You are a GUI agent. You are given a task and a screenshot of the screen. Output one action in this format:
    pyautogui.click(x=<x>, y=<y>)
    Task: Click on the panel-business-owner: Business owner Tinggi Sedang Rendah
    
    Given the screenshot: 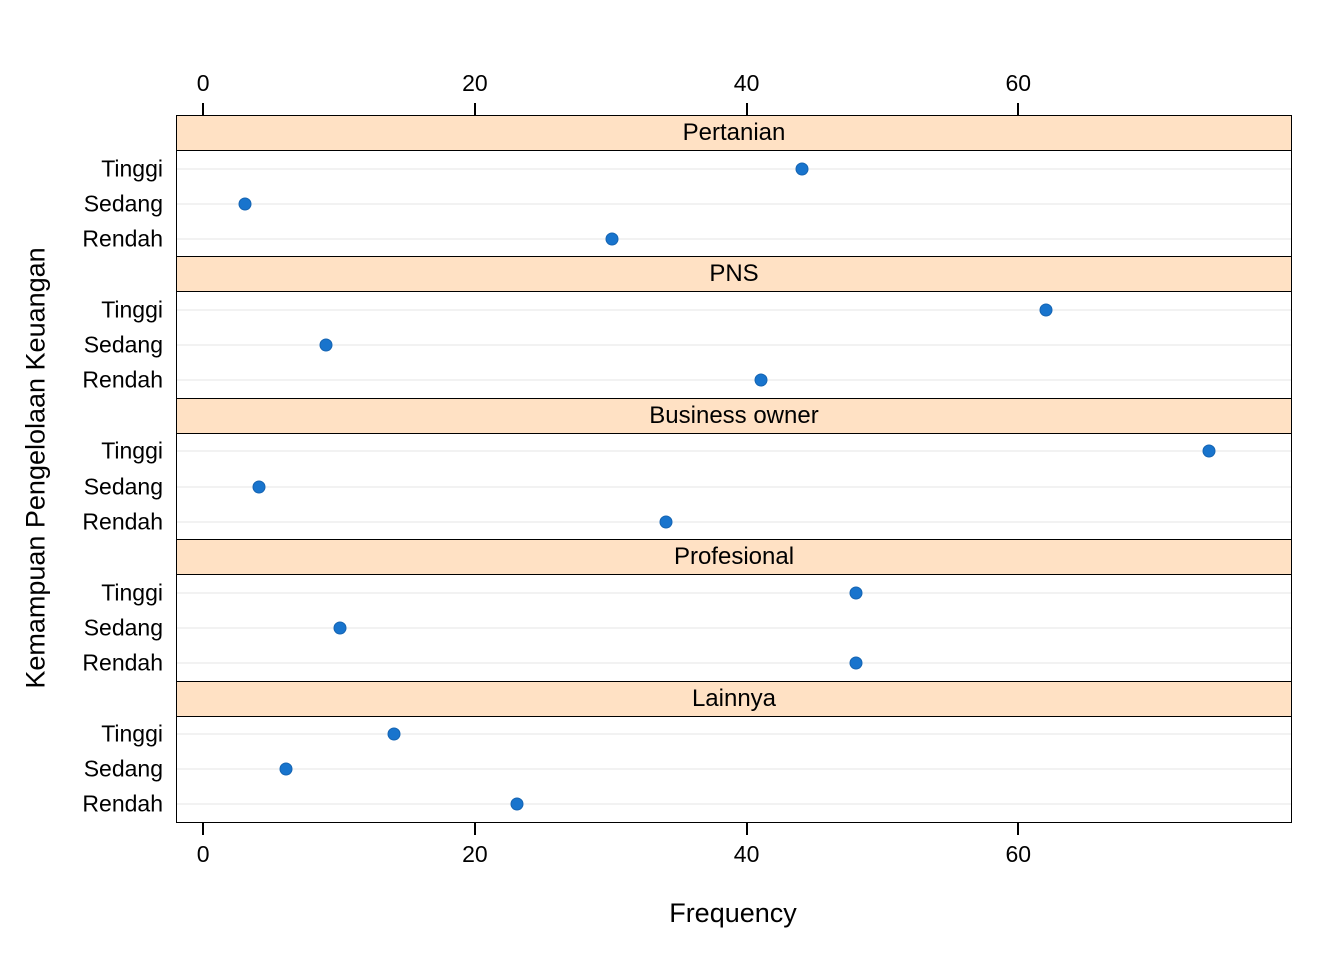 What is the action you would take?
    pyautogui.click(x=686, y=468)
    